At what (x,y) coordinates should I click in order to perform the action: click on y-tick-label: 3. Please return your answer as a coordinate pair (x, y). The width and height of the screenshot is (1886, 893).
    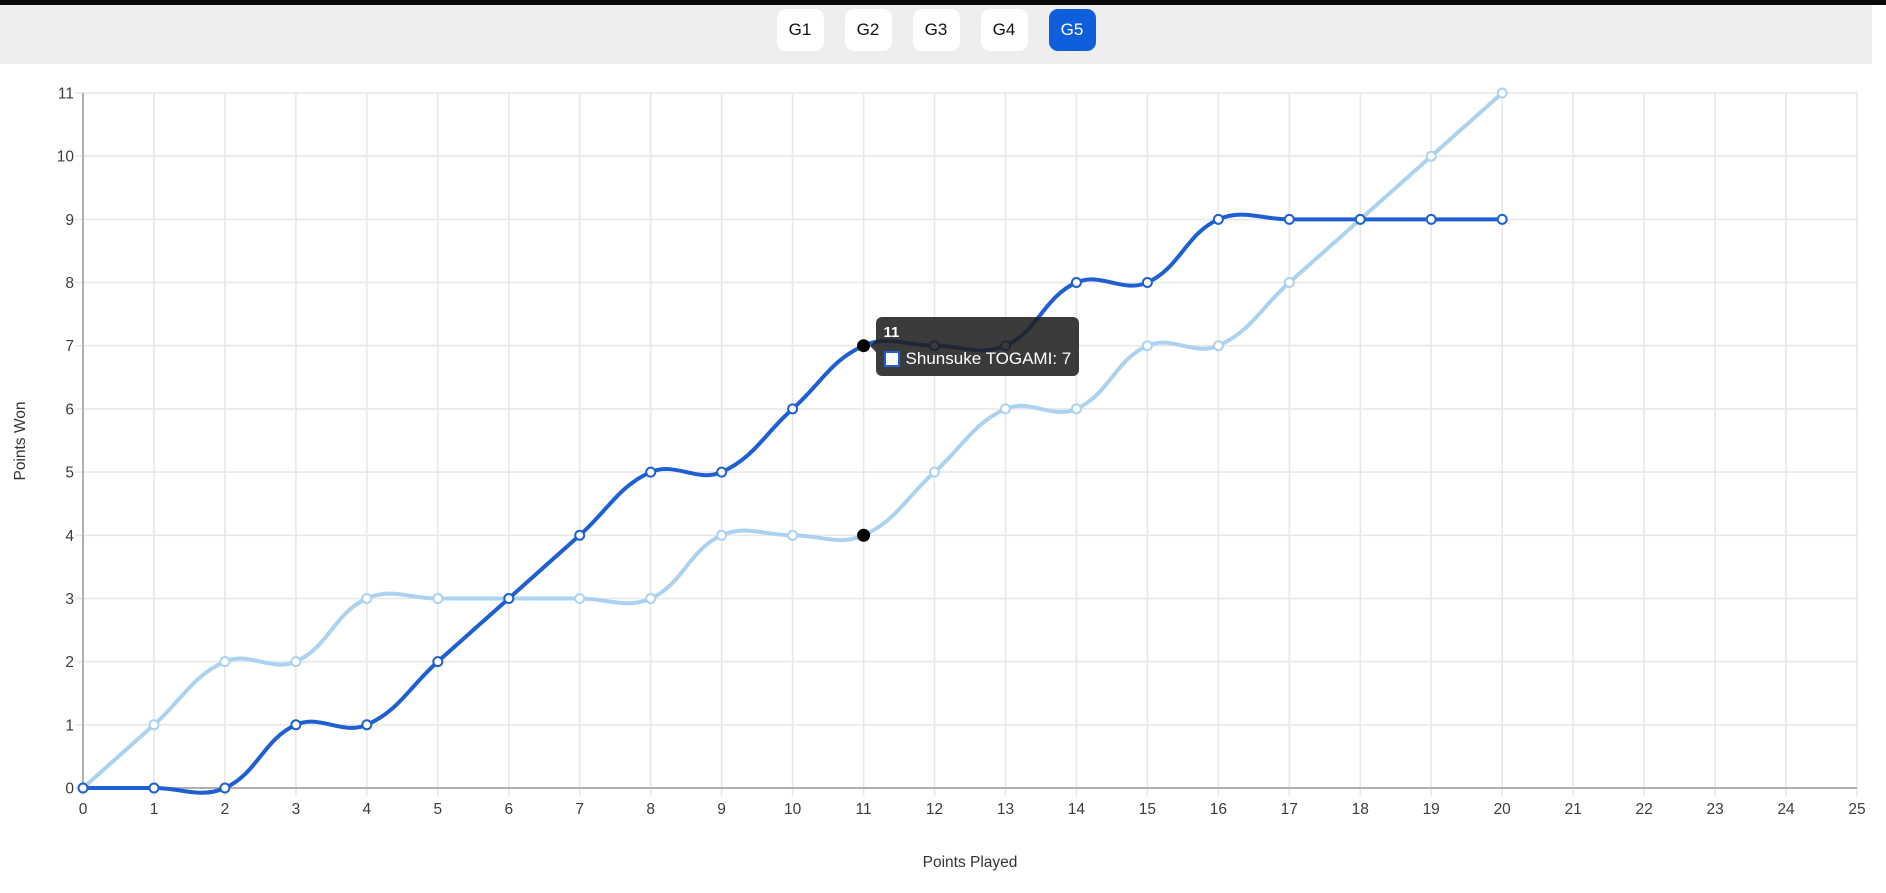
    Looking at the image, I should click on (69, 599).